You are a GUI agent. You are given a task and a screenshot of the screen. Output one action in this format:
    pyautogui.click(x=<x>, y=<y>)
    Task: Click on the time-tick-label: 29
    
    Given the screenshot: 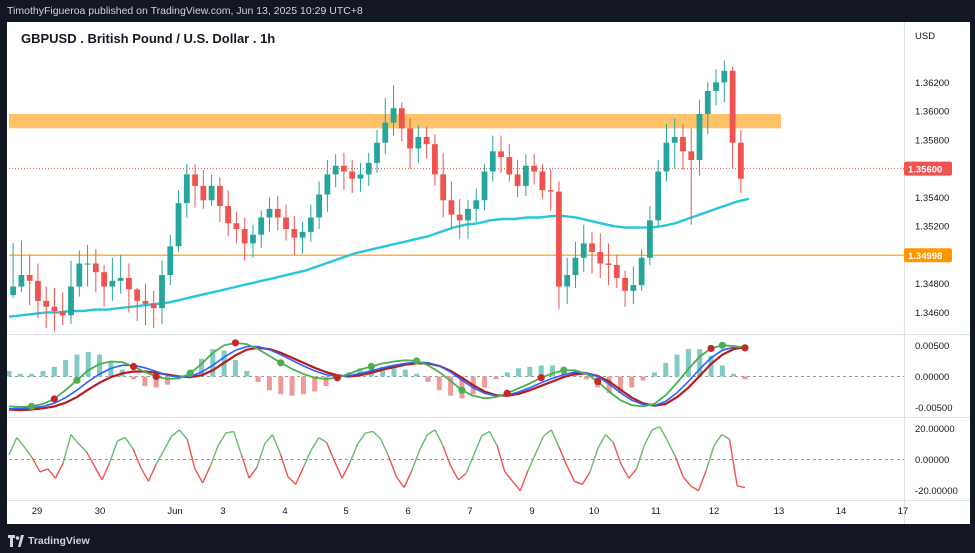 What is the action you would take?
    pyautogui.click(x=37, y=511)
    